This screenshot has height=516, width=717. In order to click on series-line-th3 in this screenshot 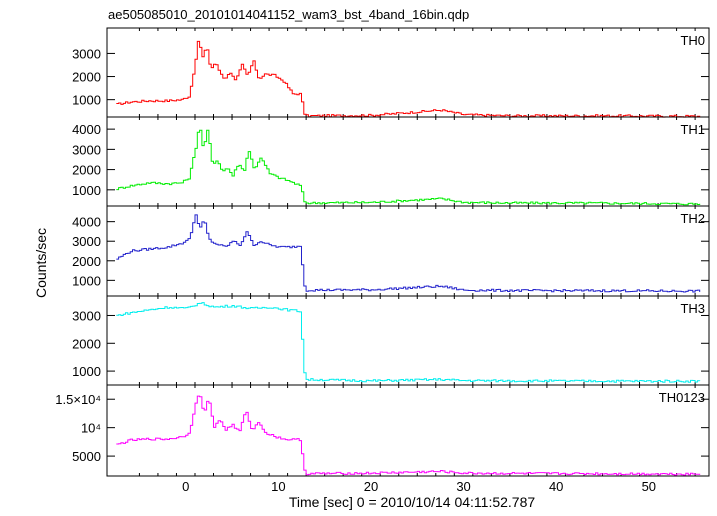, I will do `click(408, 342)`.